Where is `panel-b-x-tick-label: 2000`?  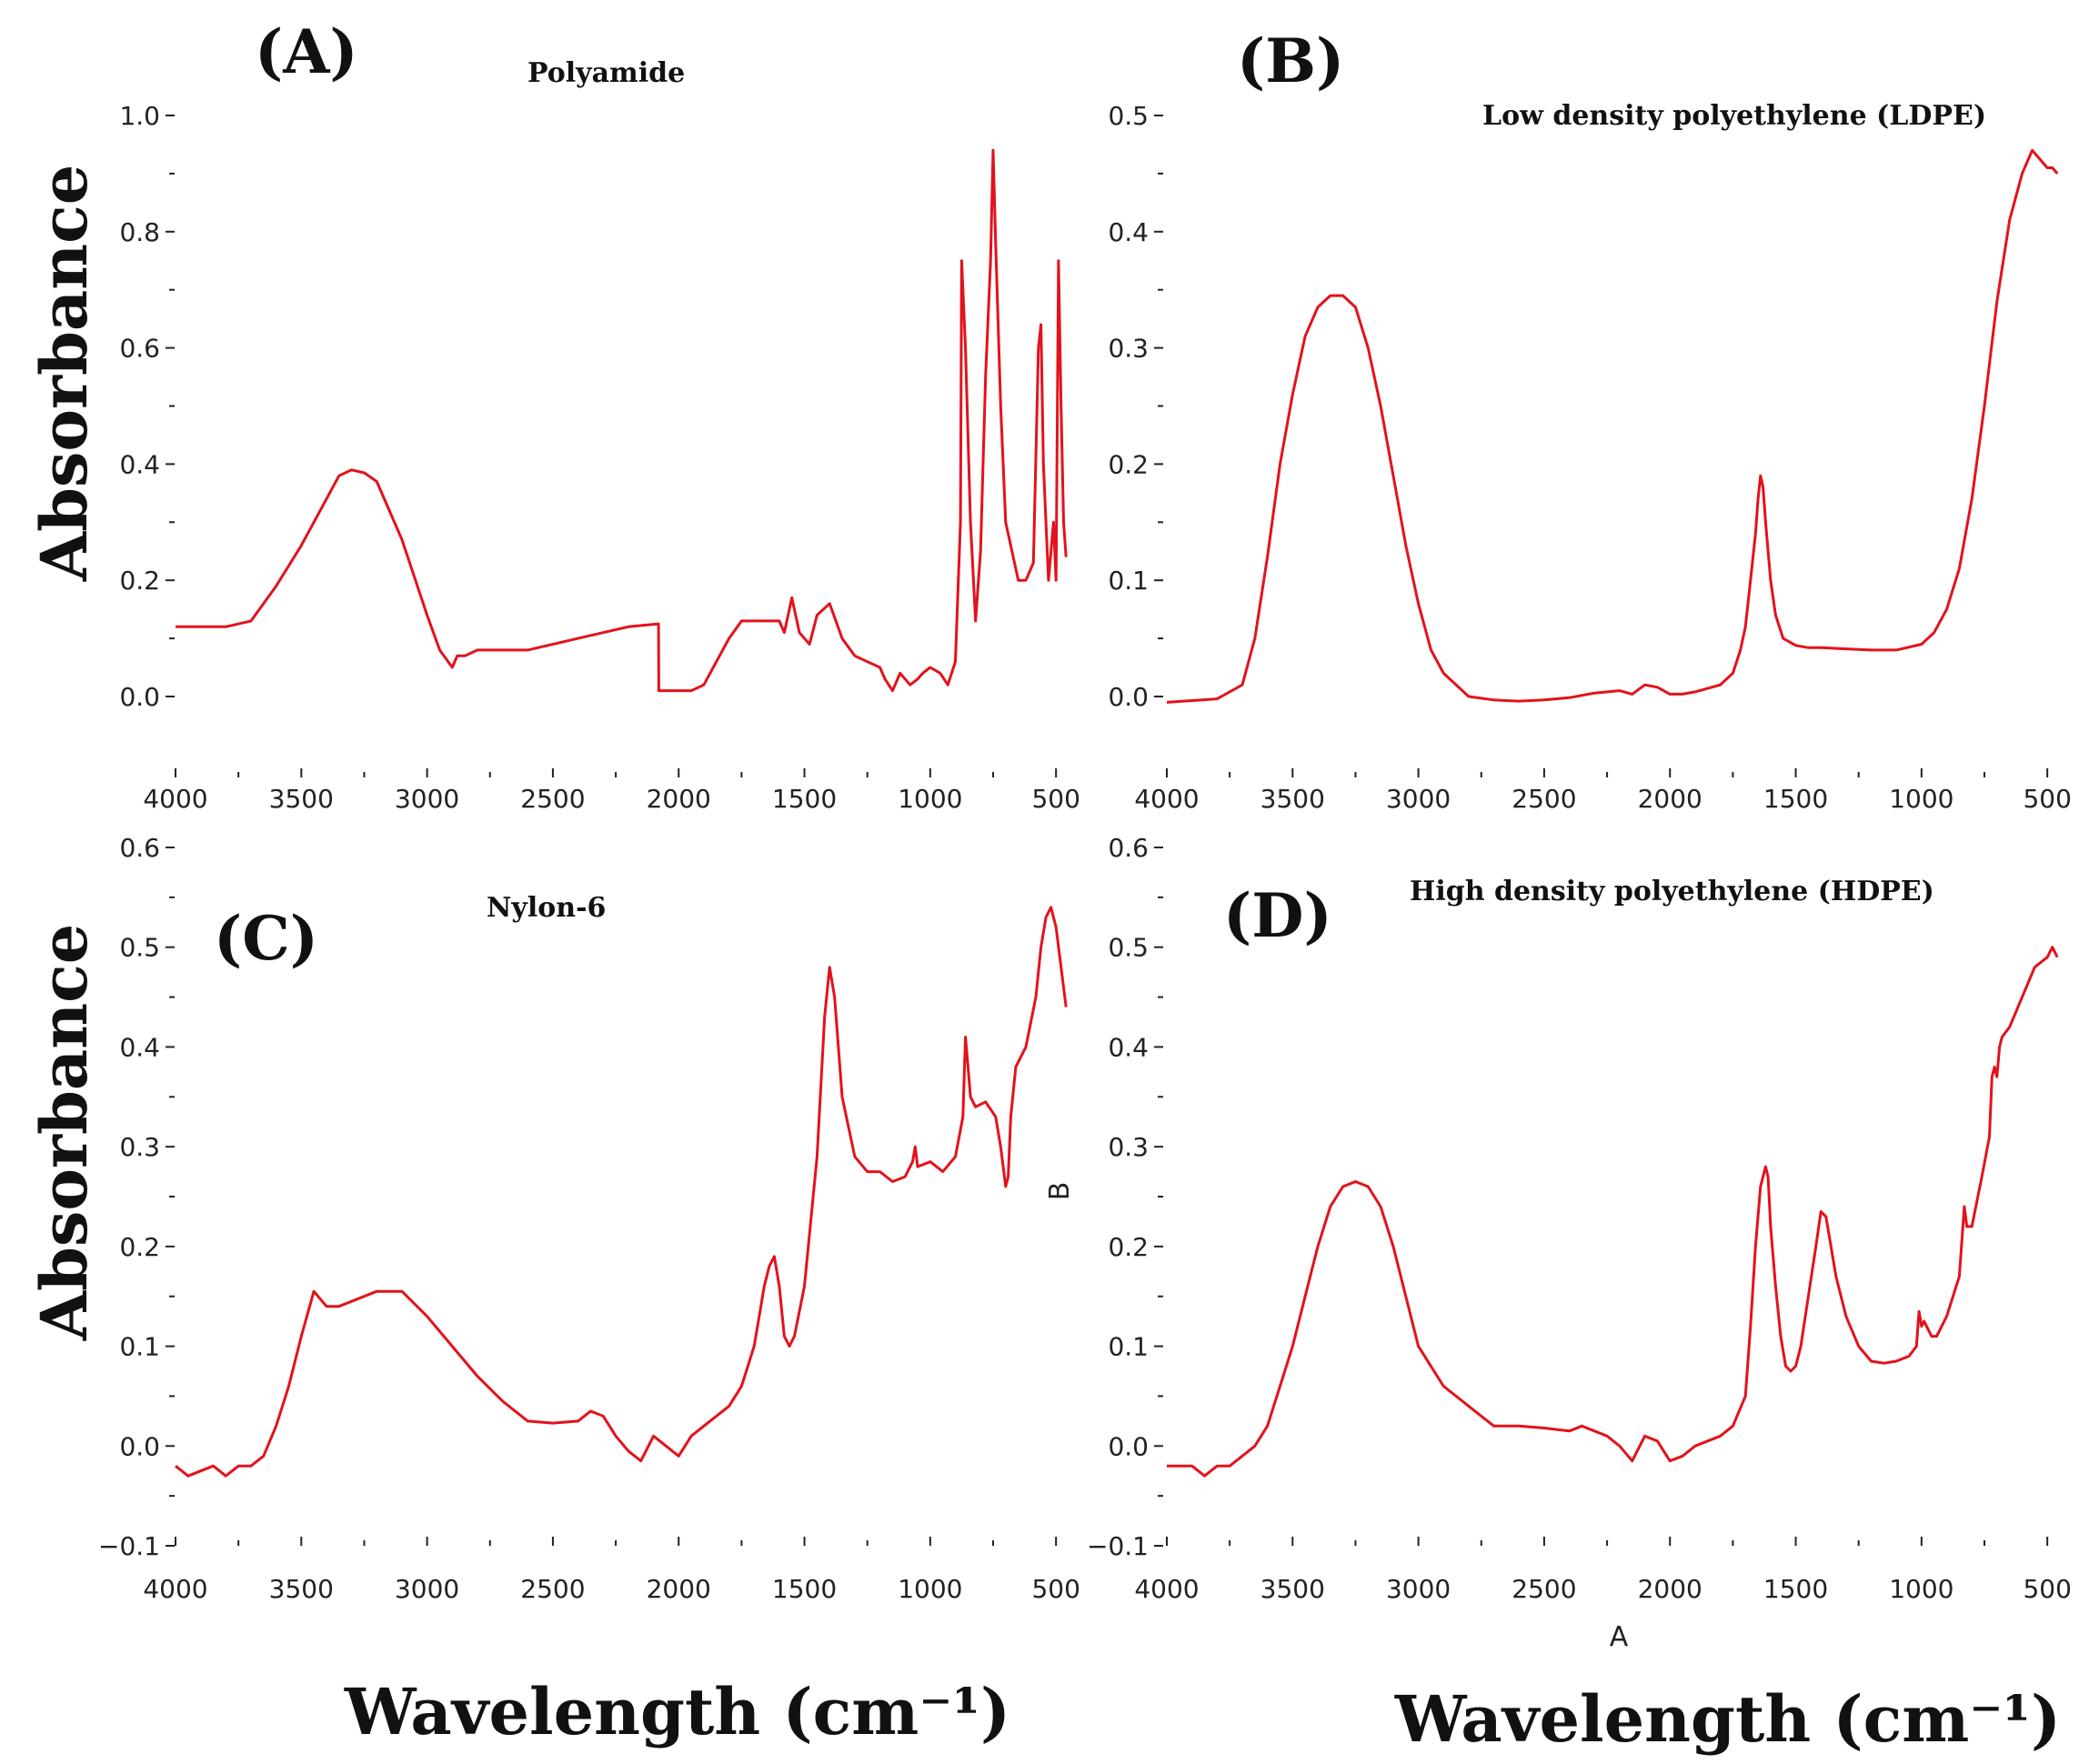
panel-b-x-tick-label: 2000 is located at coordinates (1670, 799).